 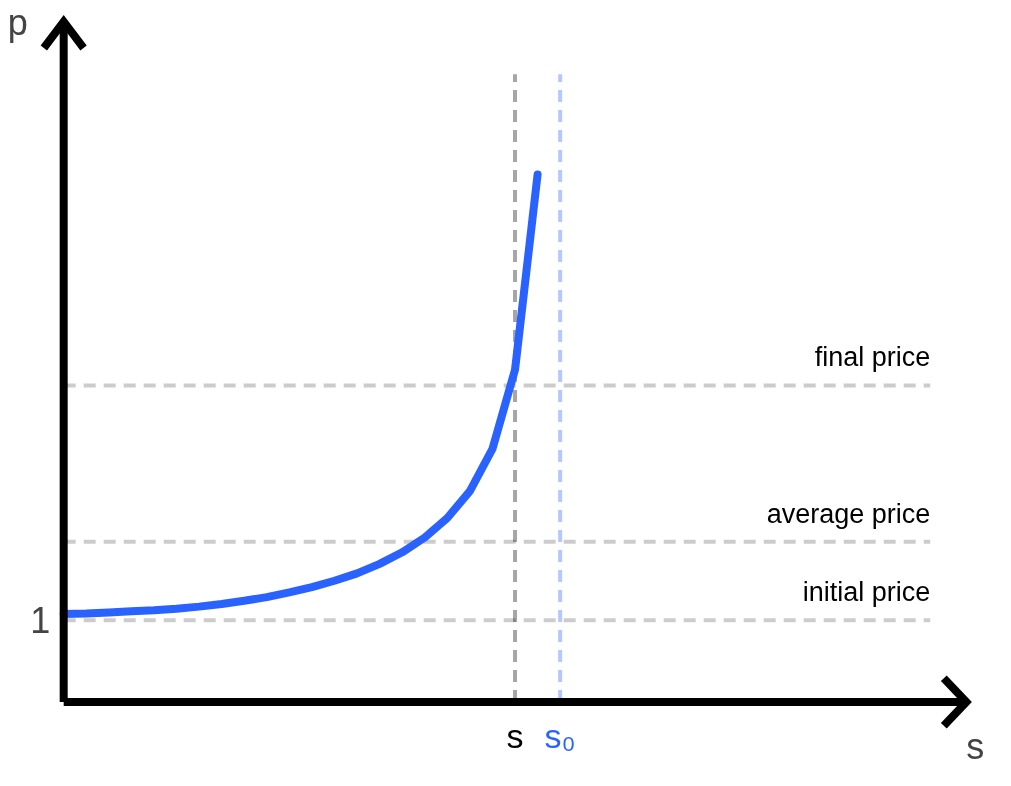 What do you see at coordinates (40, 621) in the screenshot?
I see `text: 1` at bounding box center [40, 621].